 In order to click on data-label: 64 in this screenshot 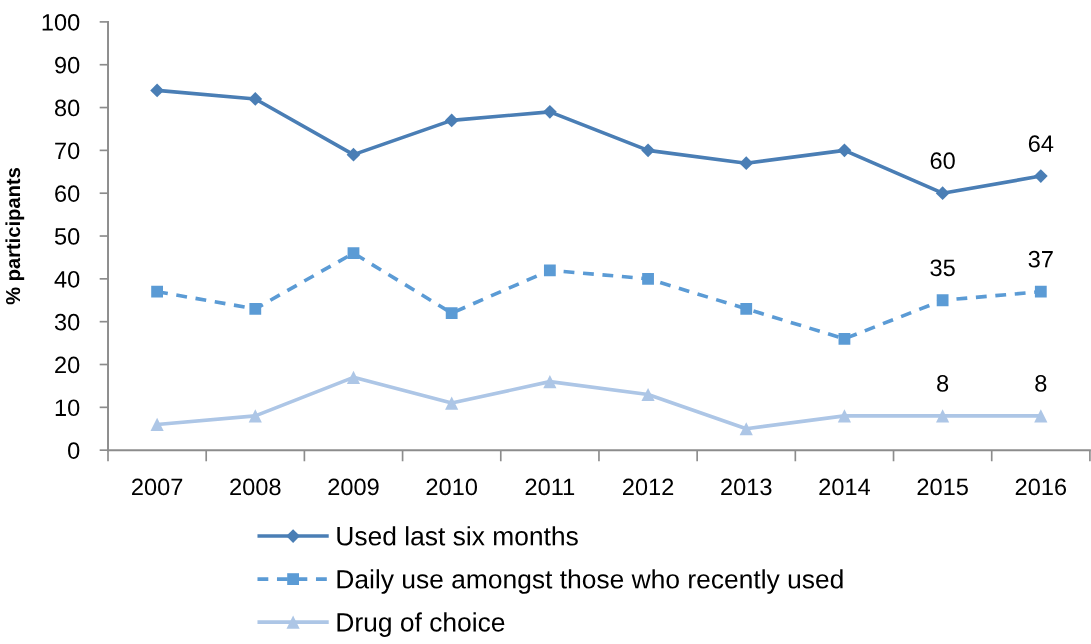, I will do `click(1041, 143)`.